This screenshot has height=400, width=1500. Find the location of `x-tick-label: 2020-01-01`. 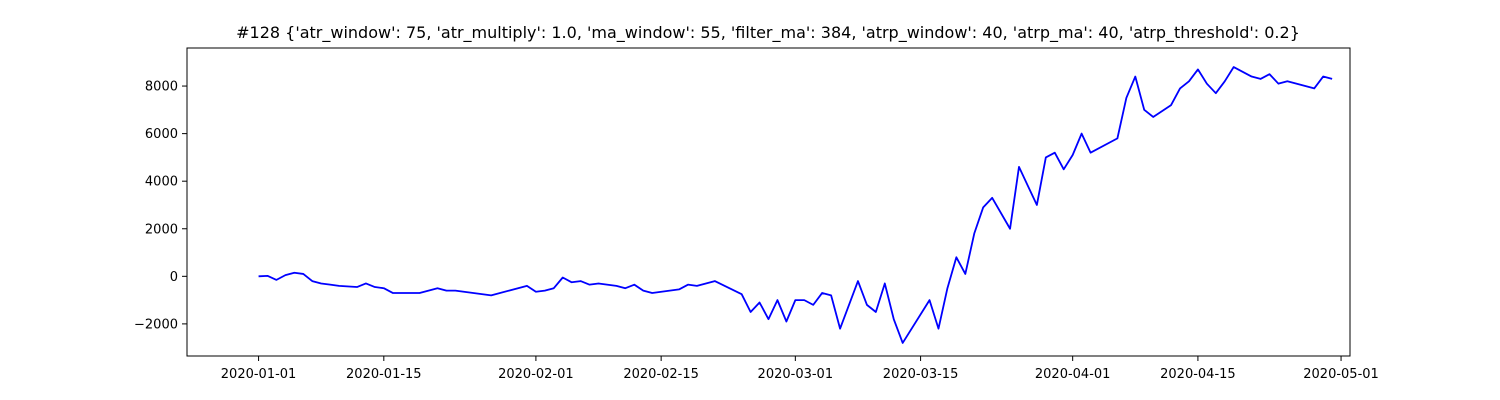

x-tick-label: 2020-01-01 is located at coordinates (259, 374).